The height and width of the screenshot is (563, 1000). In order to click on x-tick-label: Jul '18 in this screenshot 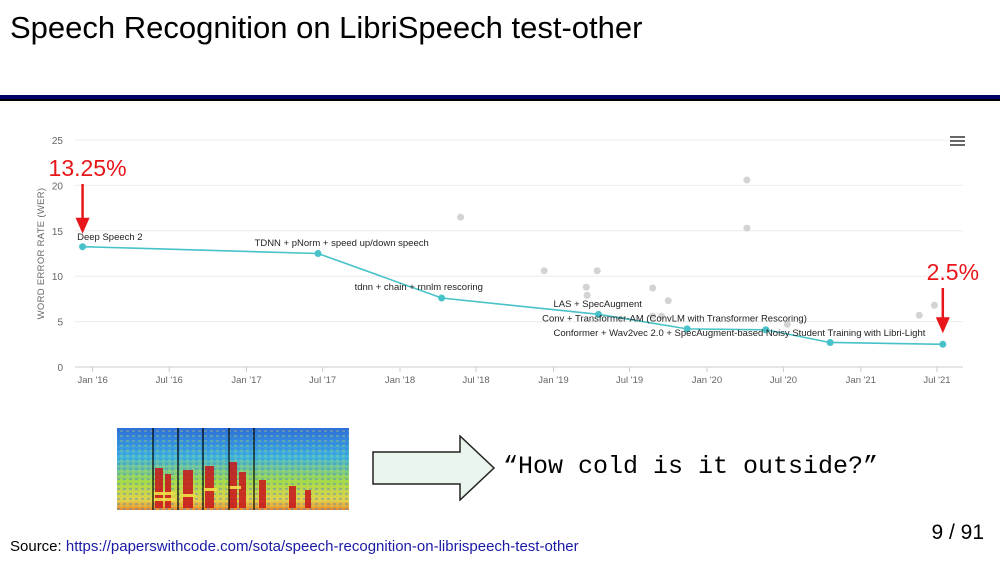, I will do `click(476, 380)`.